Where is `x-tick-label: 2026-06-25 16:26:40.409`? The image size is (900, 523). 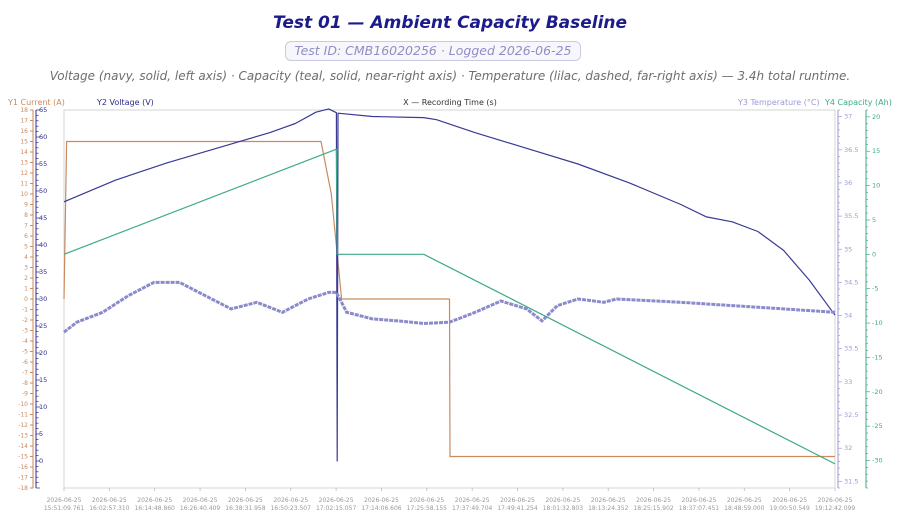
x-tick-label: 2026-06-25 16:26:40.409 is located at coordinates (200, 504).